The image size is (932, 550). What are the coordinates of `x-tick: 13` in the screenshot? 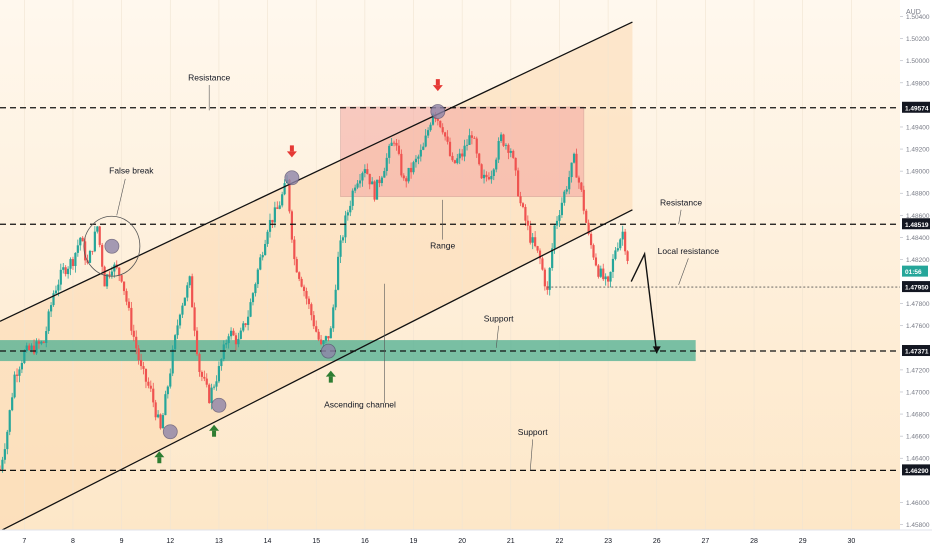 It's located at (219, 541).